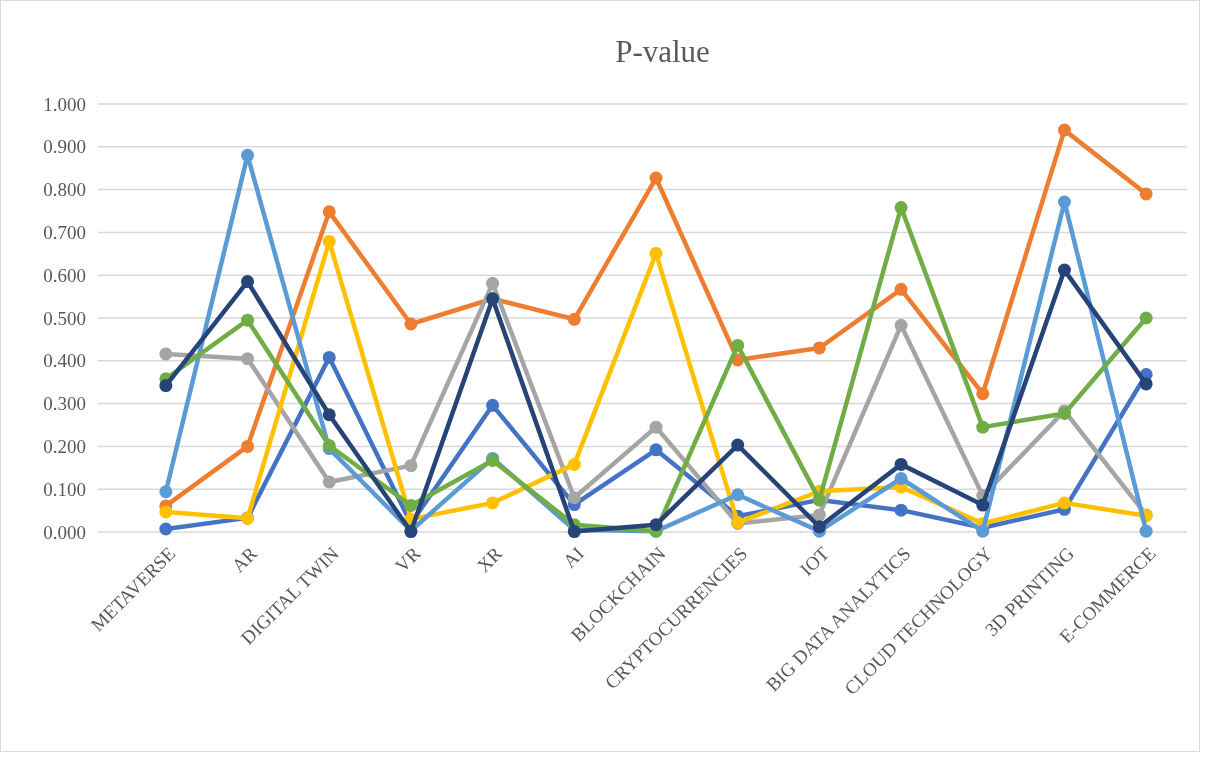 This screenshot has width=1208, height=760. What do you see at coordinates (489, 559) in the screenshot?
I see `x-tick-label: XR` at bounding box center [489, 559].